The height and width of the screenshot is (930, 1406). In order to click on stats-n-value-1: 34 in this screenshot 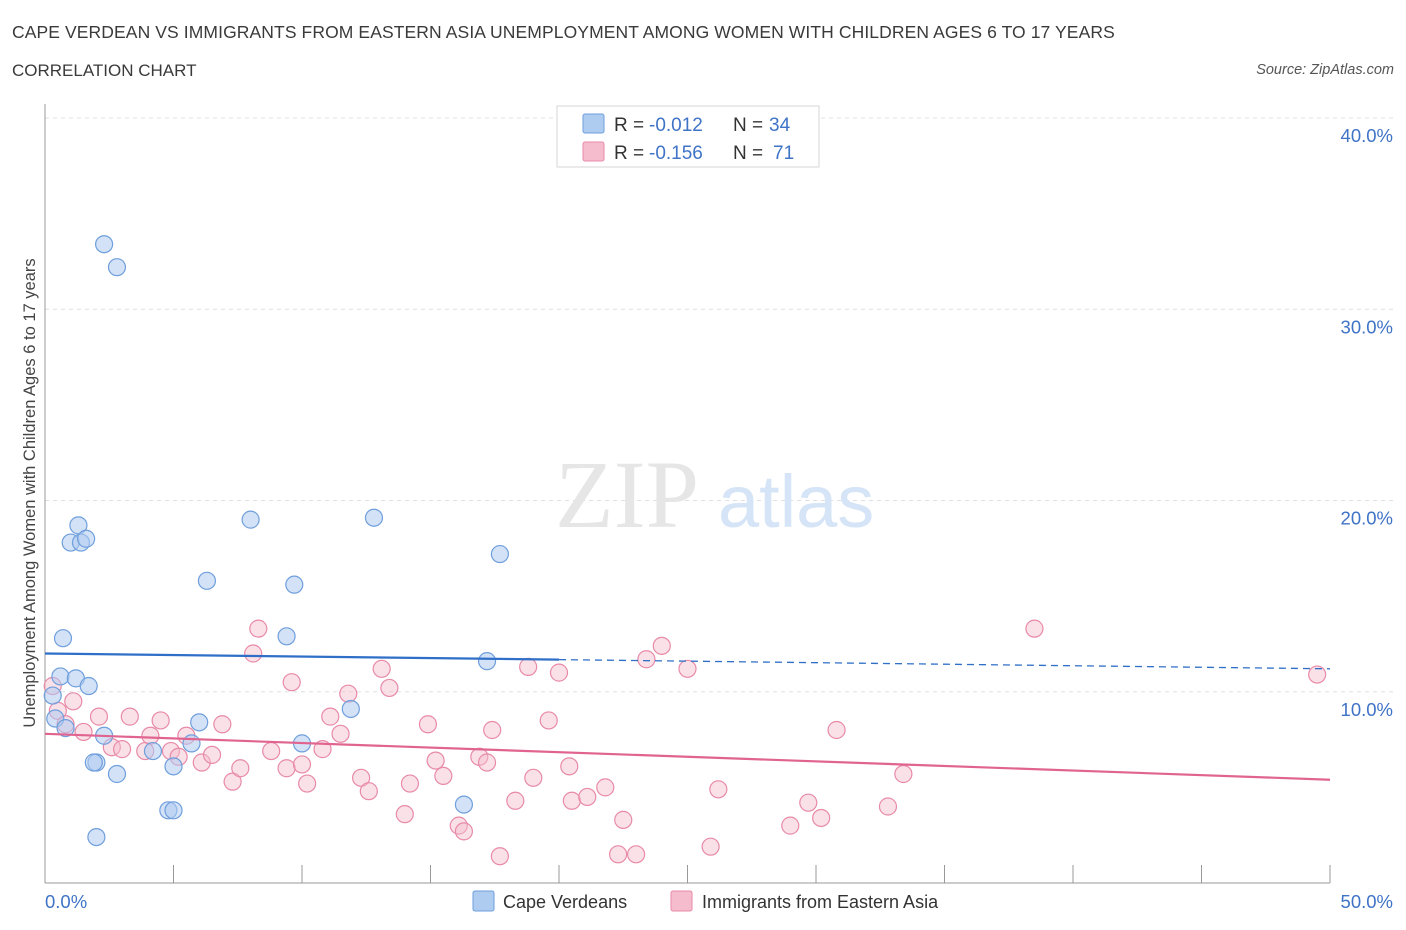, I will do `click(780, 125)`.